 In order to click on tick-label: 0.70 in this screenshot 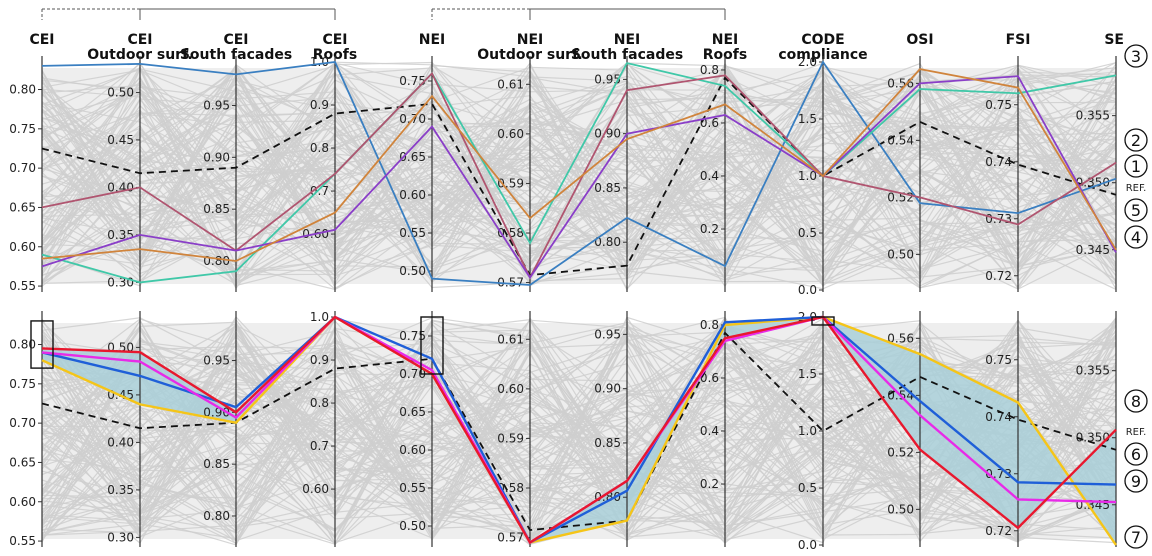, I will do `click(412, 374)`.